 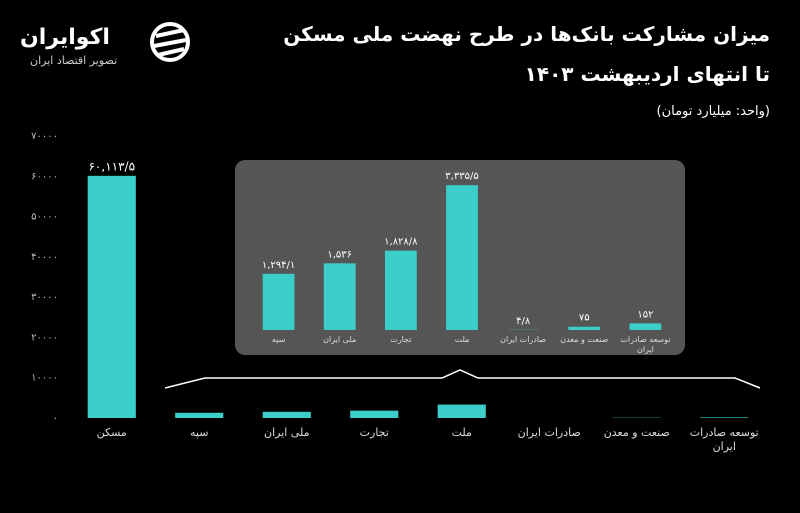 I want to click on x-tick-label: مسکن, so click(x=111, y=432).